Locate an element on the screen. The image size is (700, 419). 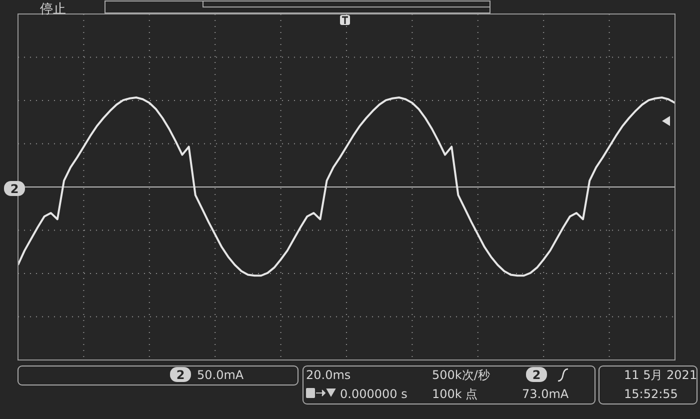
text: 11 5月 2021 is located at coordinates (661, 375).